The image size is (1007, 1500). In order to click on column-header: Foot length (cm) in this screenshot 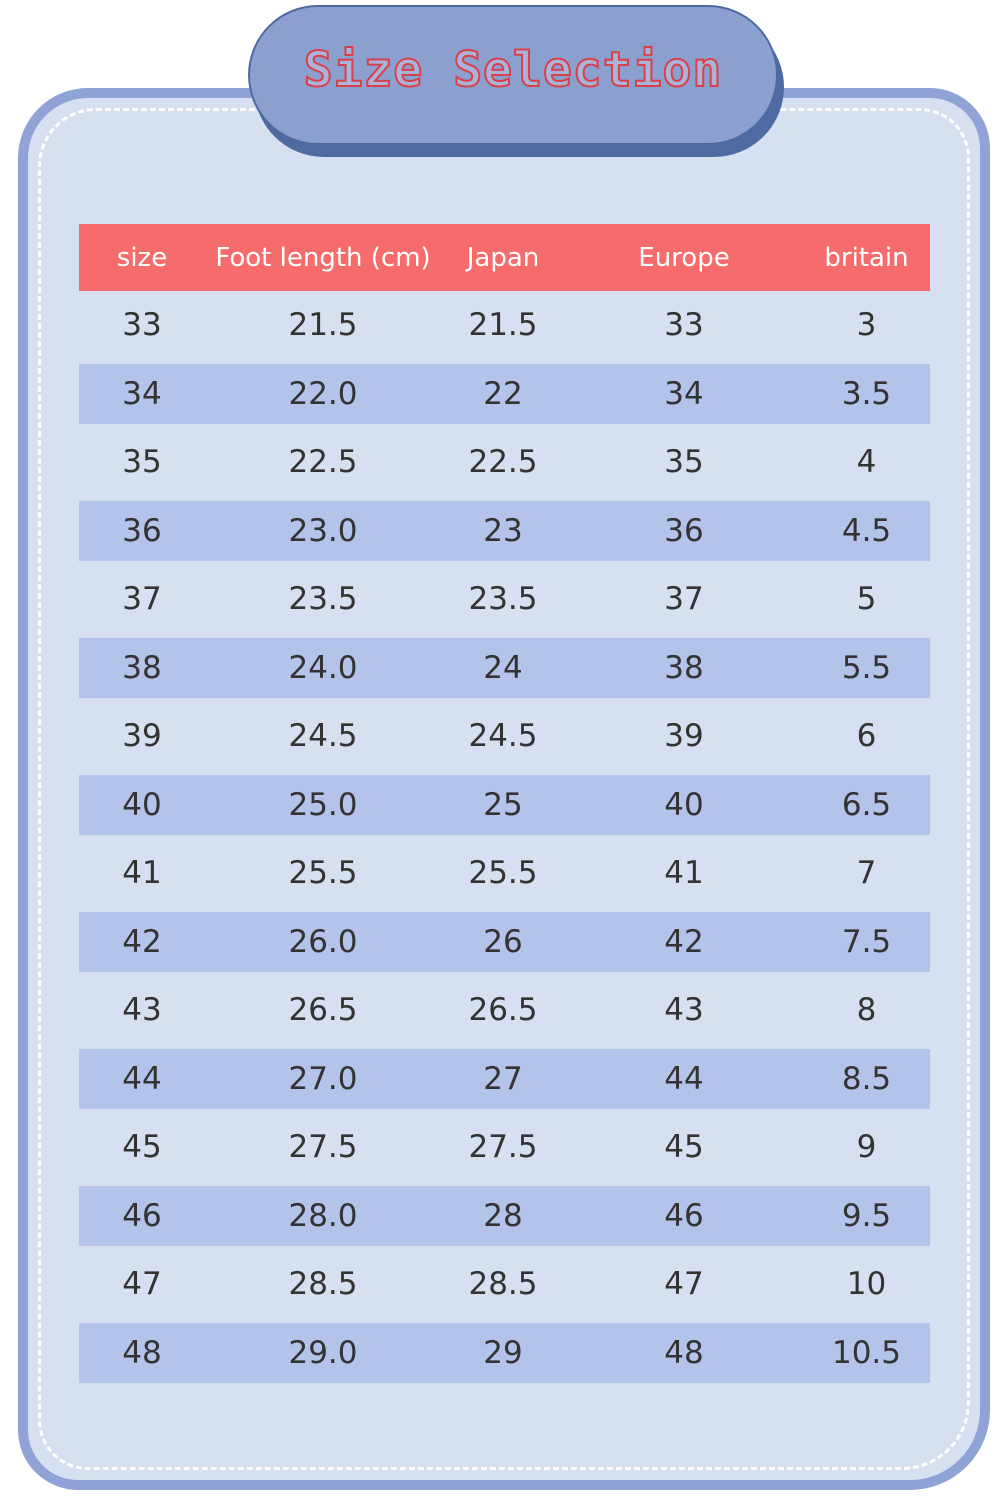, I will do `click(323, 257)`.